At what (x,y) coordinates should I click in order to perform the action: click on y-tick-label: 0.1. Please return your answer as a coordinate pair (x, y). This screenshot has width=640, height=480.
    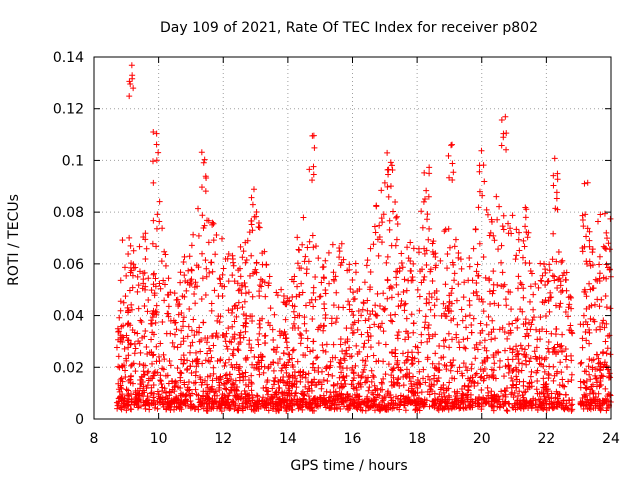
    Looking at the image, I should click on (73, 161).